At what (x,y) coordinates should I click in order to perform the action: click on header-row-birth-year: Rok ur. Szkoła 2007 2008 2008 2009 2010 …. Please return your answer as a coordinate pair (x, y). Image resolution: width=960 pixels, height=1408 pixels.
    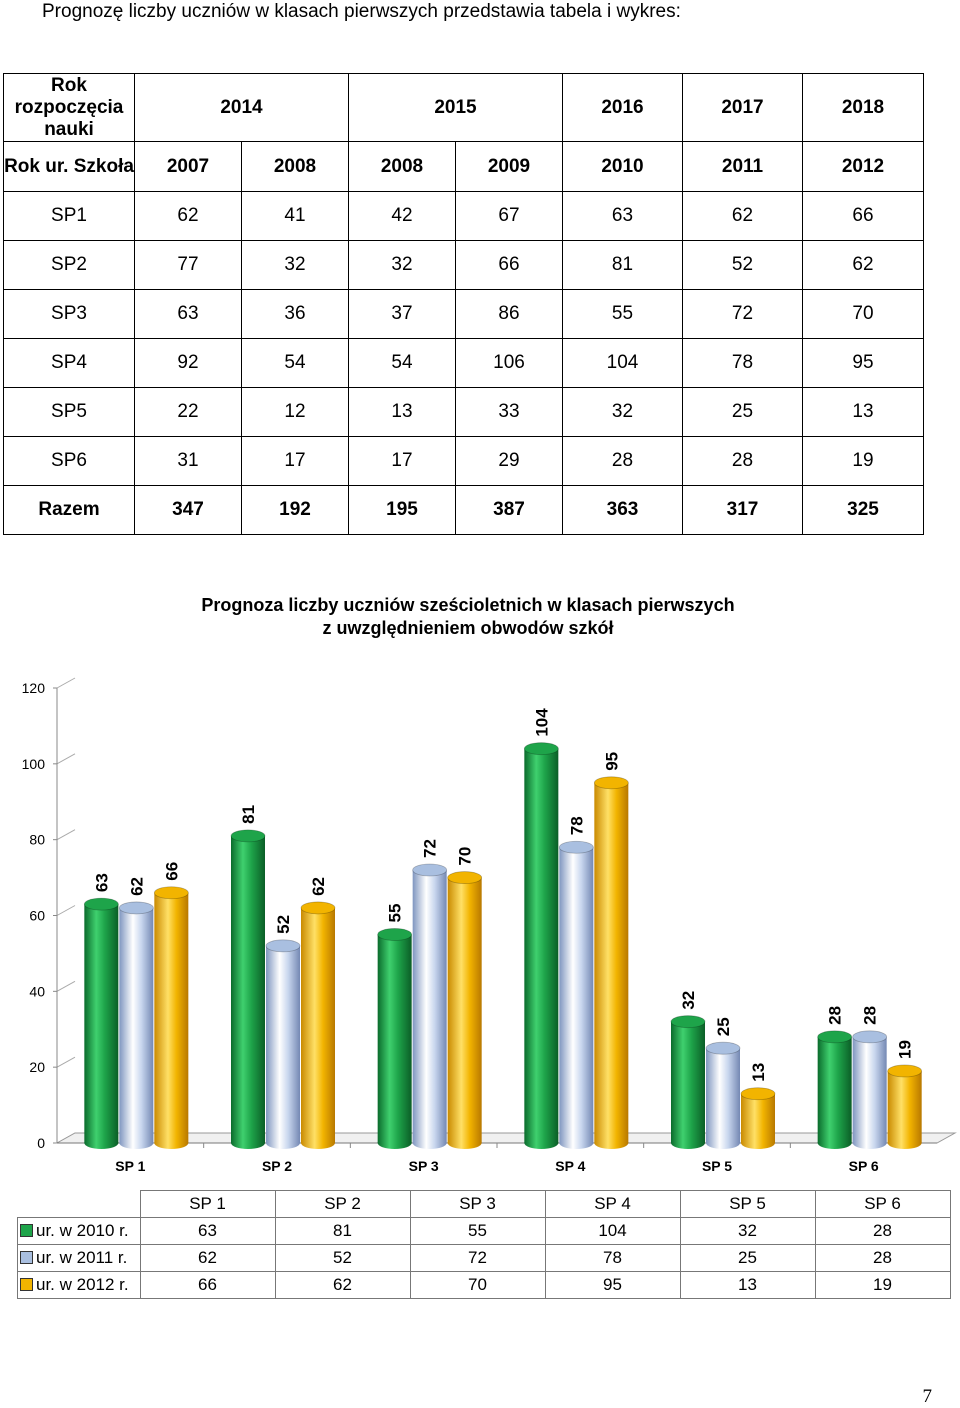
    Looking at the image, I should click on (463, 166).